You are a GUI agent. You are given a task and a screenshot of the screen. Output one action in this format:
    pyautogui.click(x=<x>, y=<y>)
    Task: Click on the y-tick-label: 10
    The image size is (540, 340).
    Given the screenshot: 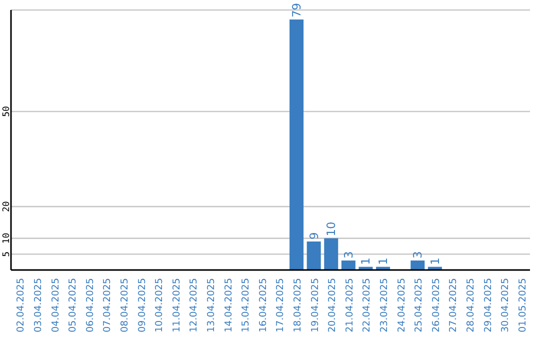 What is the action you would take?
    pyautogui.click(x=7, y=238)
    